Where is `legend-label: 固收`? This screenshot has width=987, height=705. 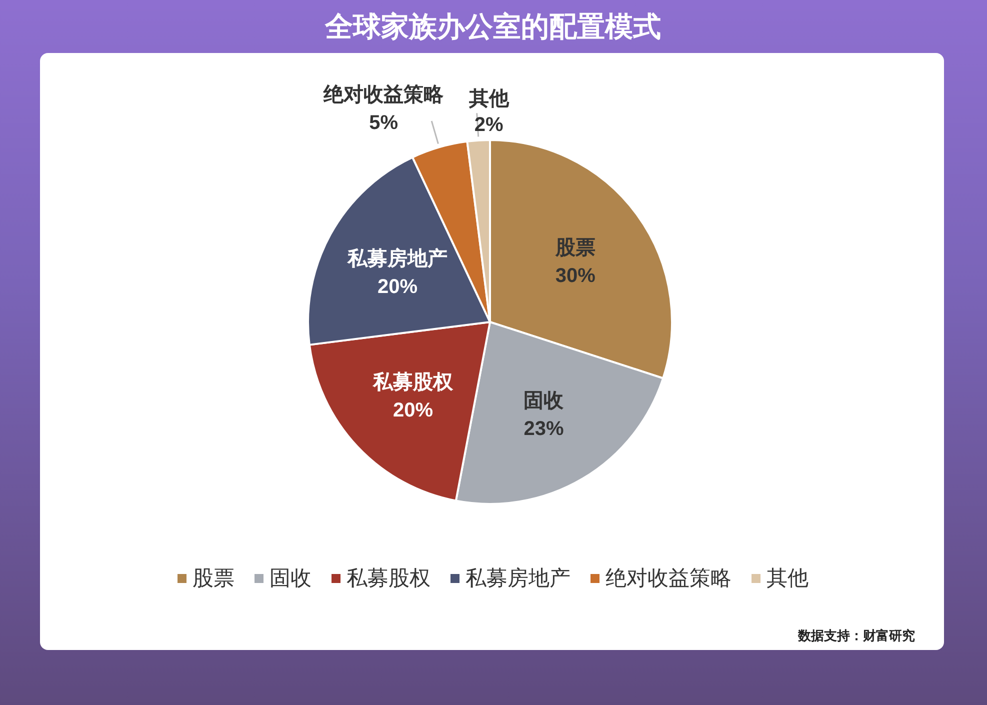
legend-label: 固收 is located at coordinates (291, 578).